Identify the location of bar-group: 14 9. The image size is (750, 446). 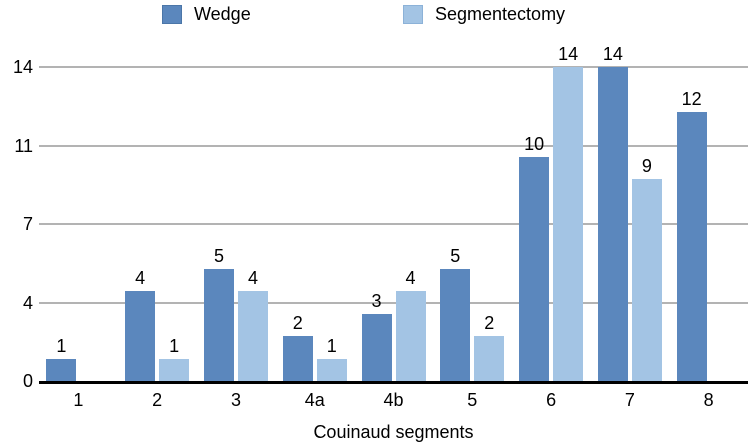
(629, 212).